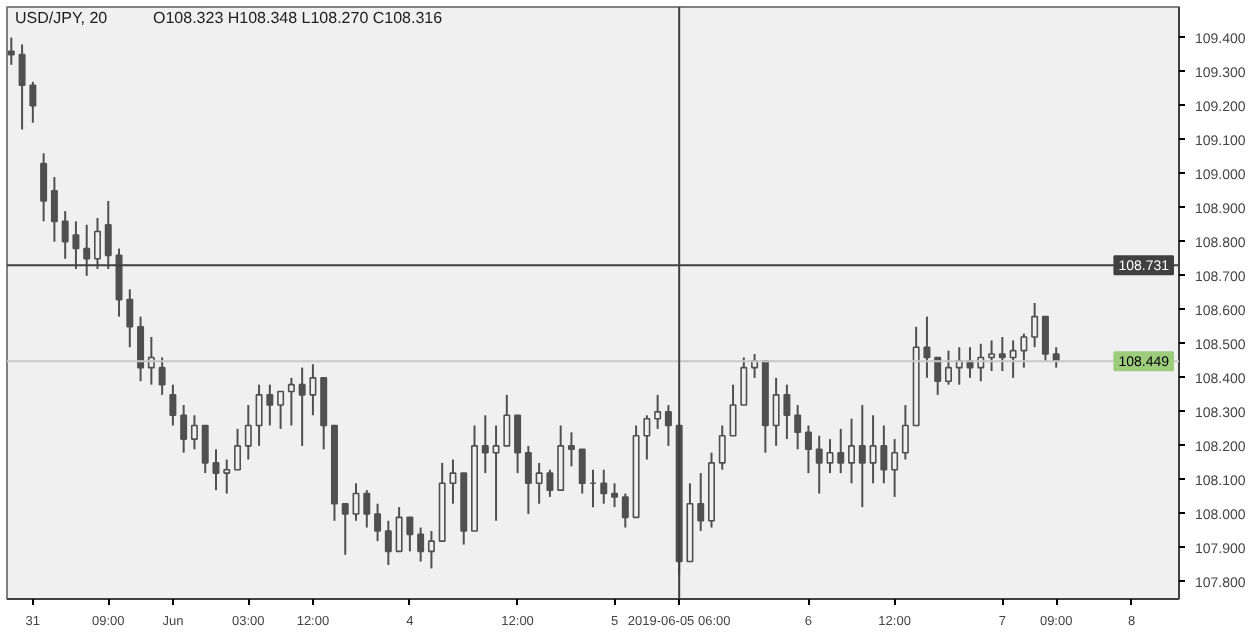  I want to click on annotation: O108.323 H108.348 L108.270 C108.316, so click(298, 18).